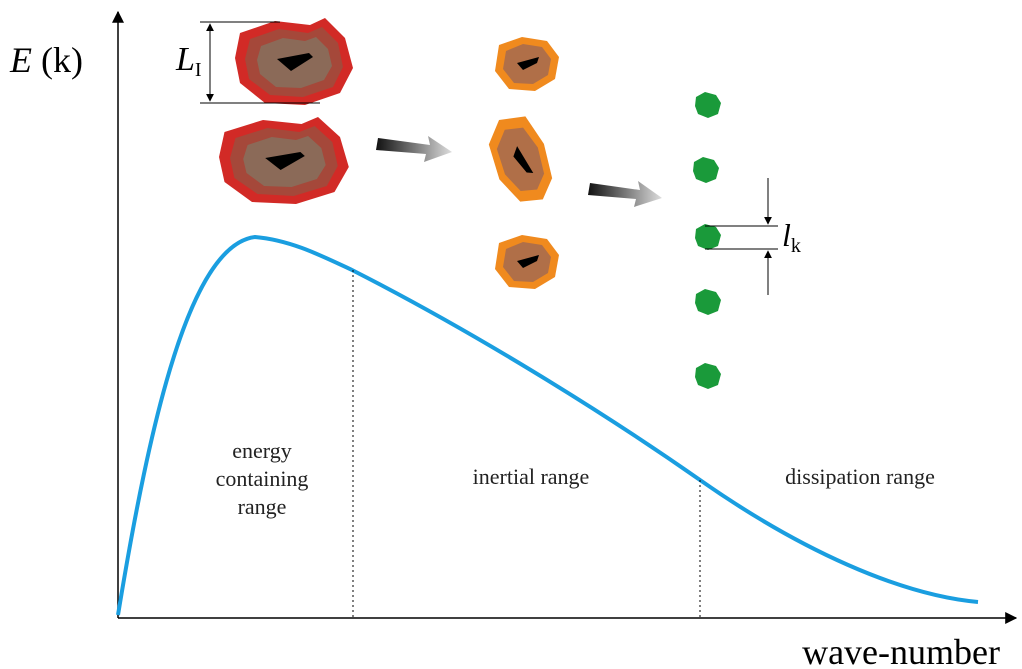  What do you see at coordinates (261, 450) in the screenshot?
I see `region-label: energy` at bounding box center [261, 450].